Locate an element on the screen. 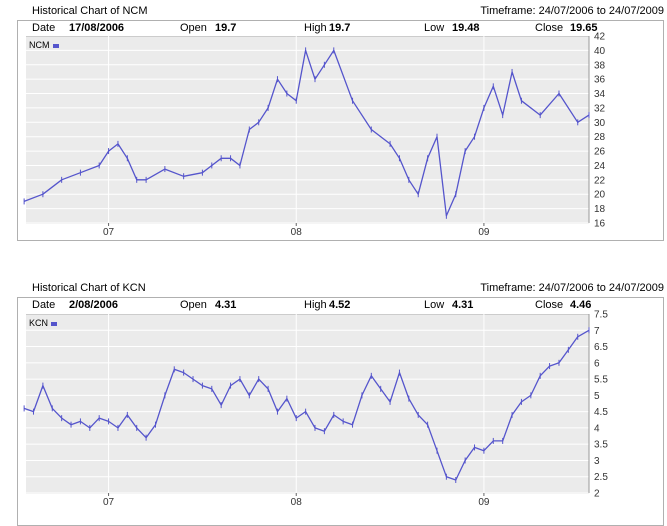 The image size is (667, 526). low-value: 4.31 is located at coordinates (463, 305).